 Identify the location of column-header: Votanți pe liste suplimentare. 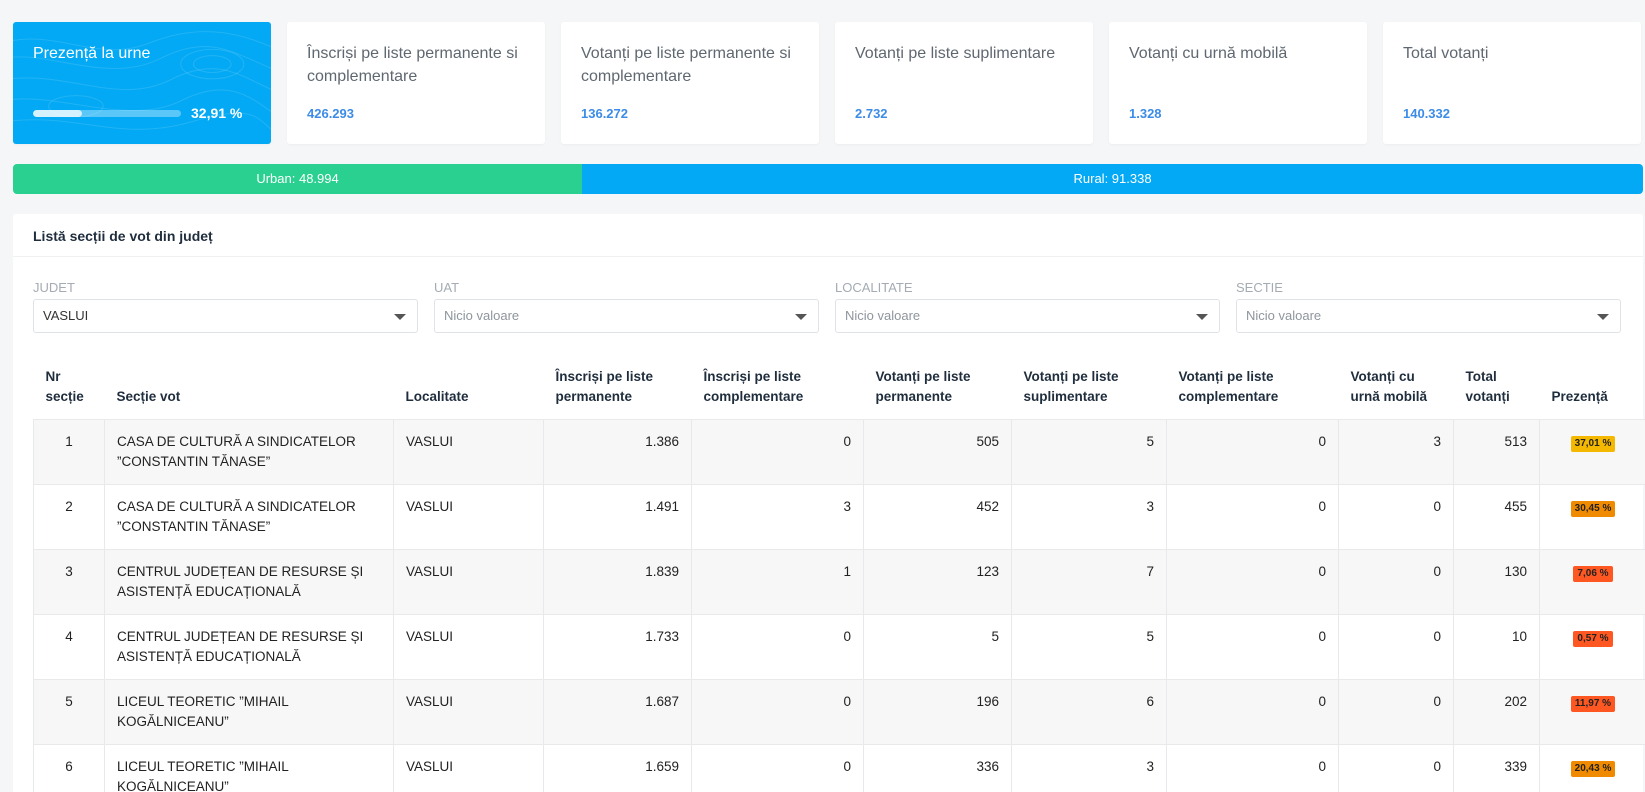
(1071, 386).